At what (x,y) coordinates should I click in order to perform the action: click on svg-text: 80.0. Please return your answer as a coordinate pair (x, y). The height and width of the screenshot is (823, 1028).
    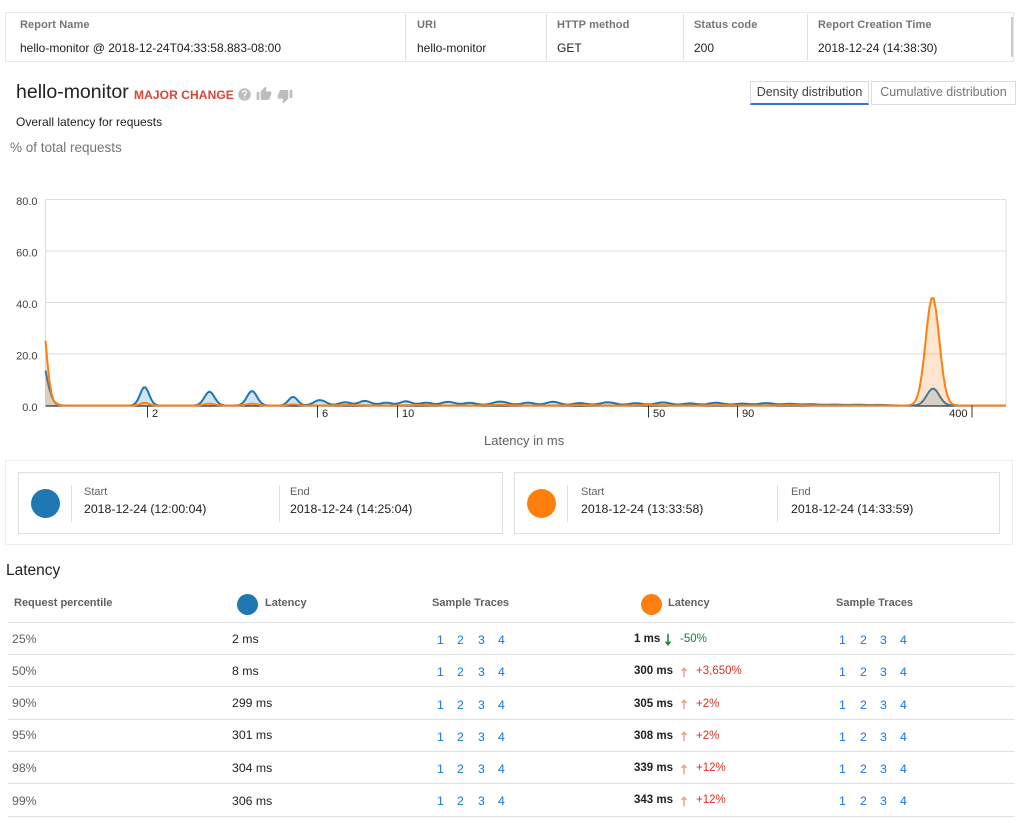
    Looking at the image, I should click on (26, 202).